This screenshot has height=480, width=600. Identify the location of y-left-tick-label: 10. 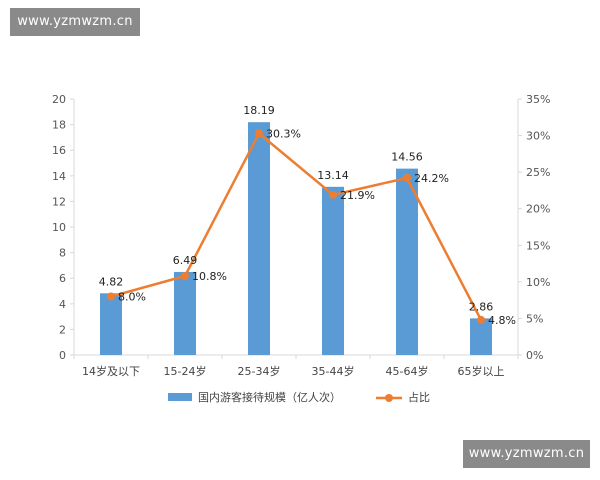
(59, 227).